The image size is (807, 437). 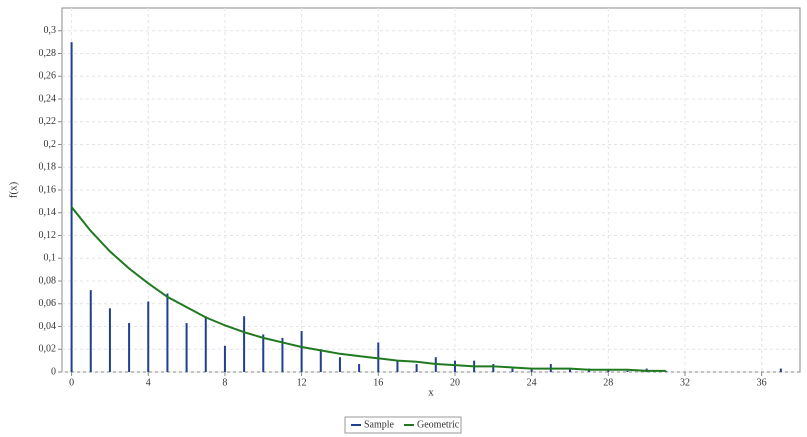 I want to click on y-tick-label: 0,08, so click(x=48, y=280).